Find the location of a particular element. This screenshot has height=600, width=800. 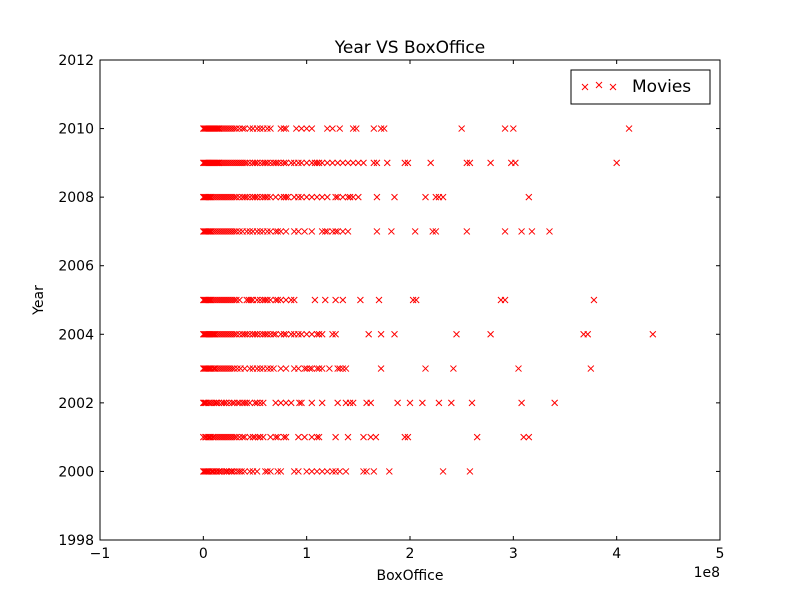

x-tick-label: 4 is located at coordinates (616, 554).